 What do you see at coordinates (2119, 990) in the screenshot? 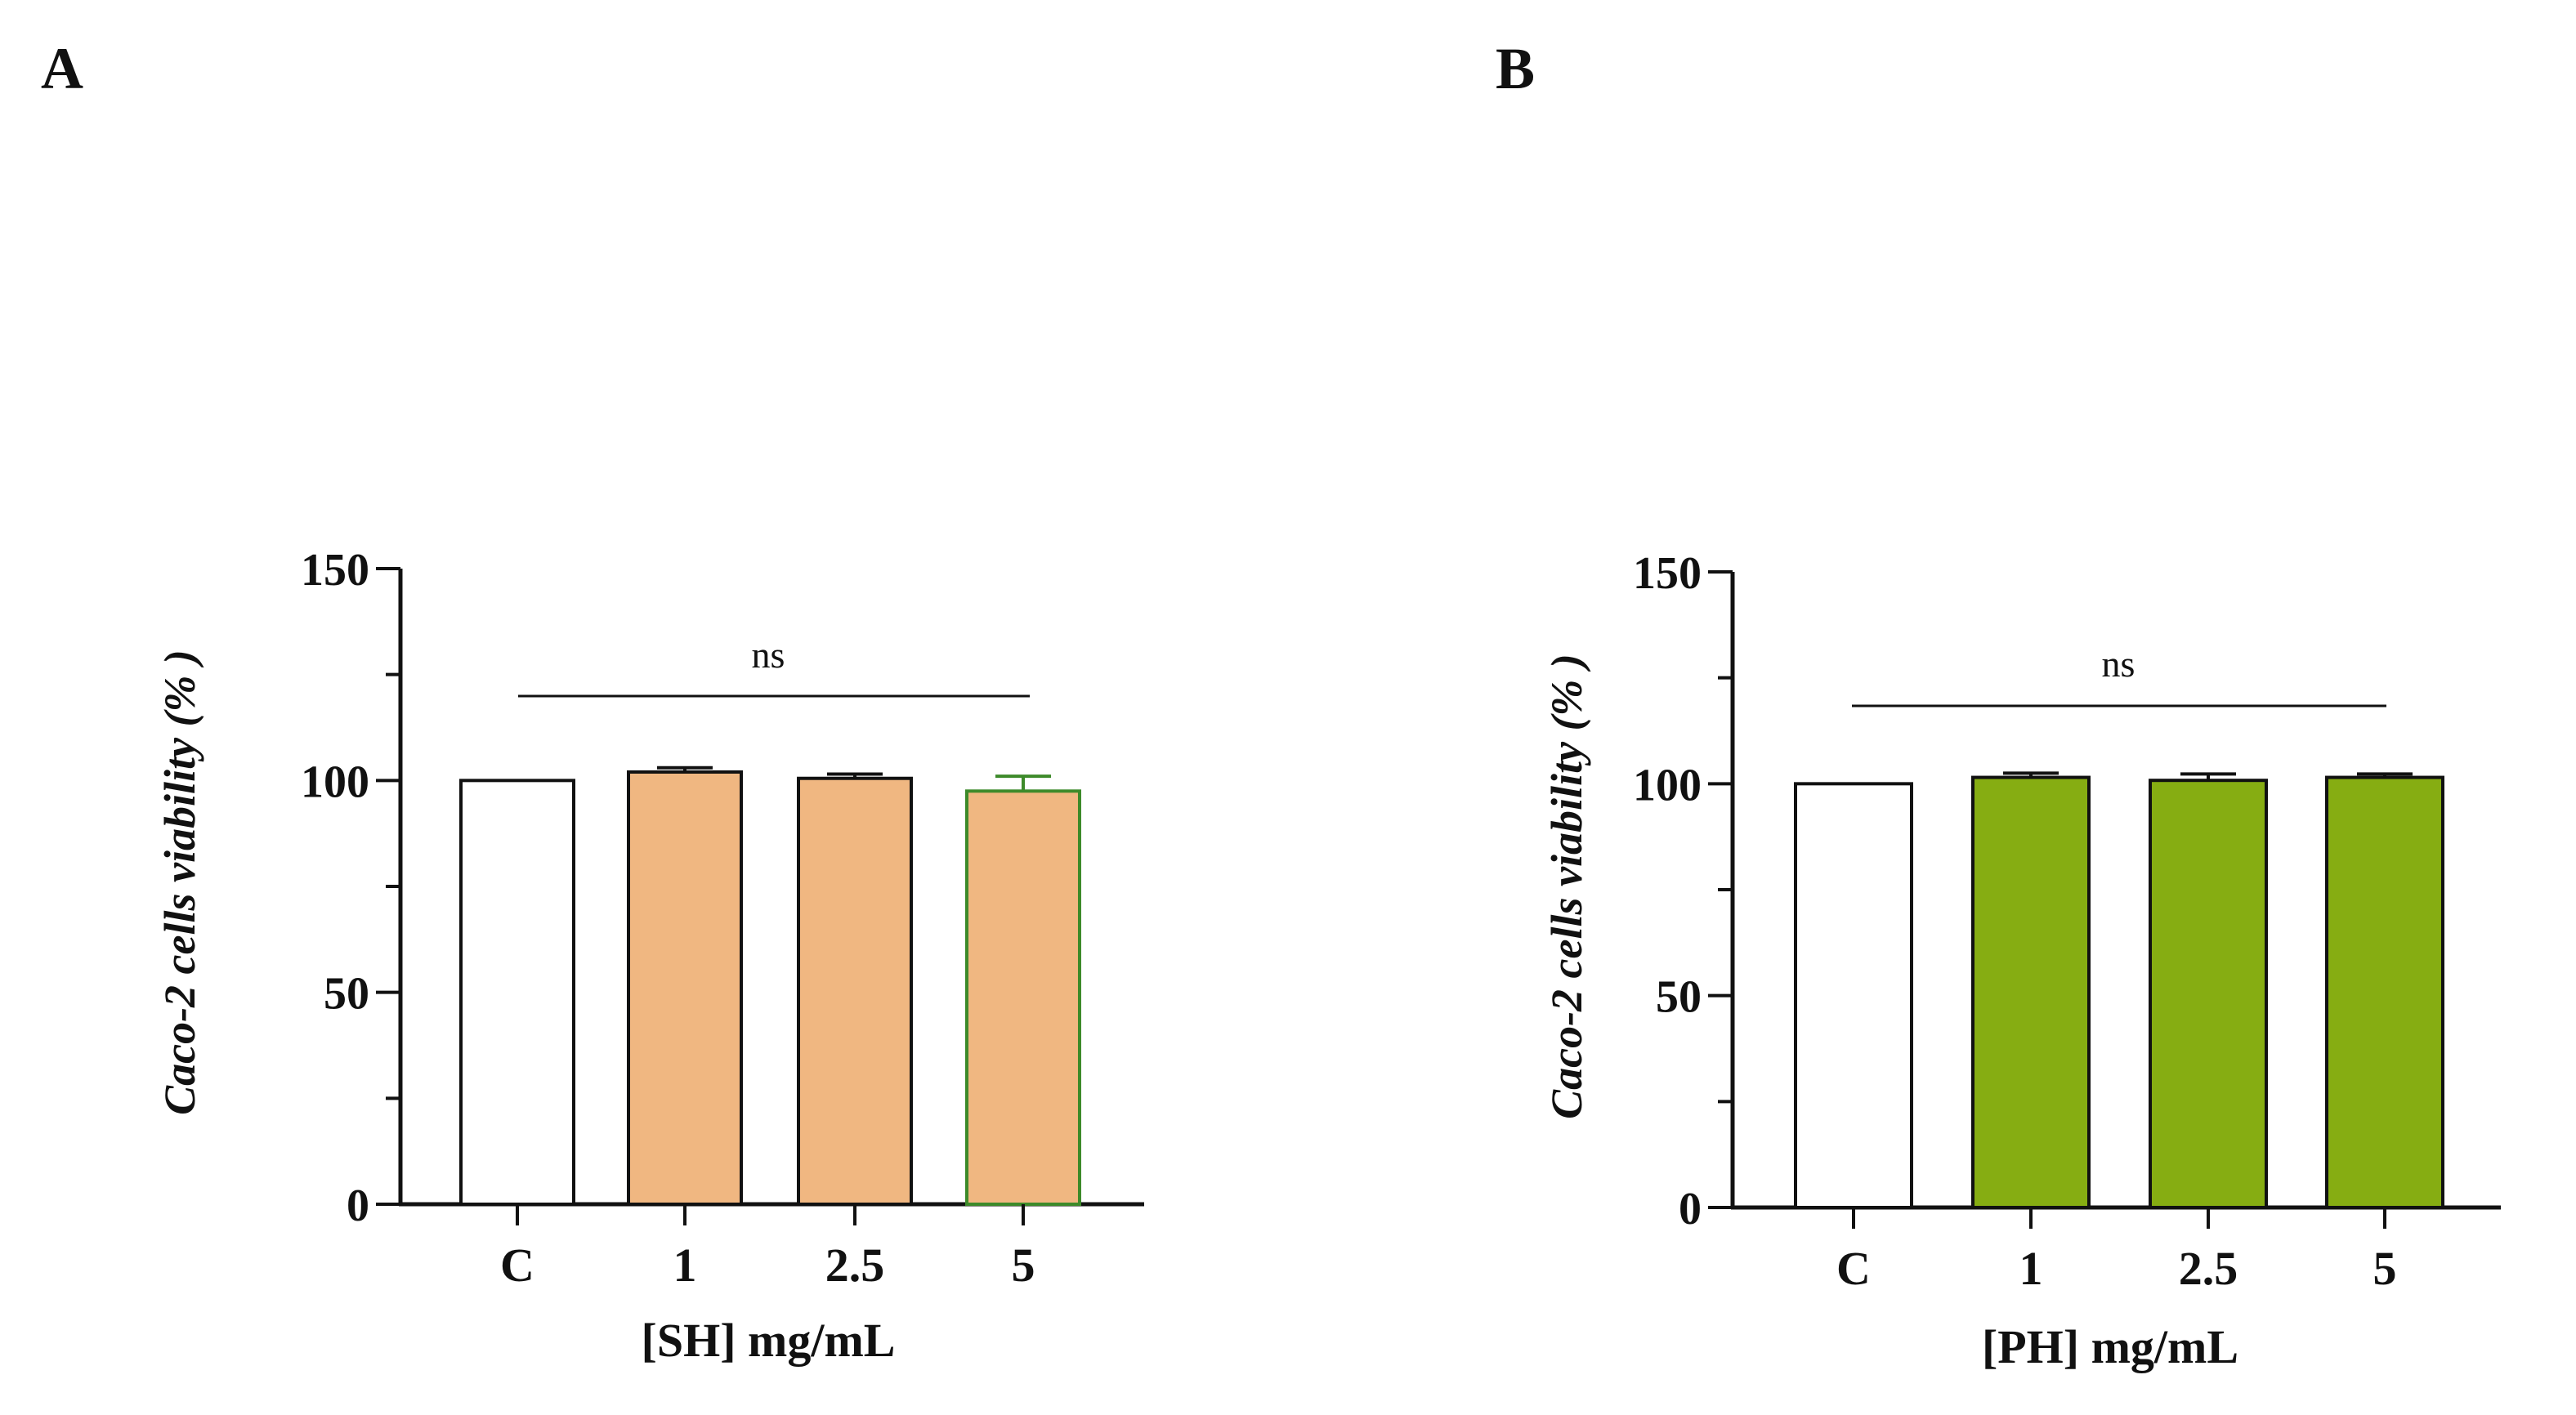
I see `chart-b-bars` at bounding box center [2119, 990].